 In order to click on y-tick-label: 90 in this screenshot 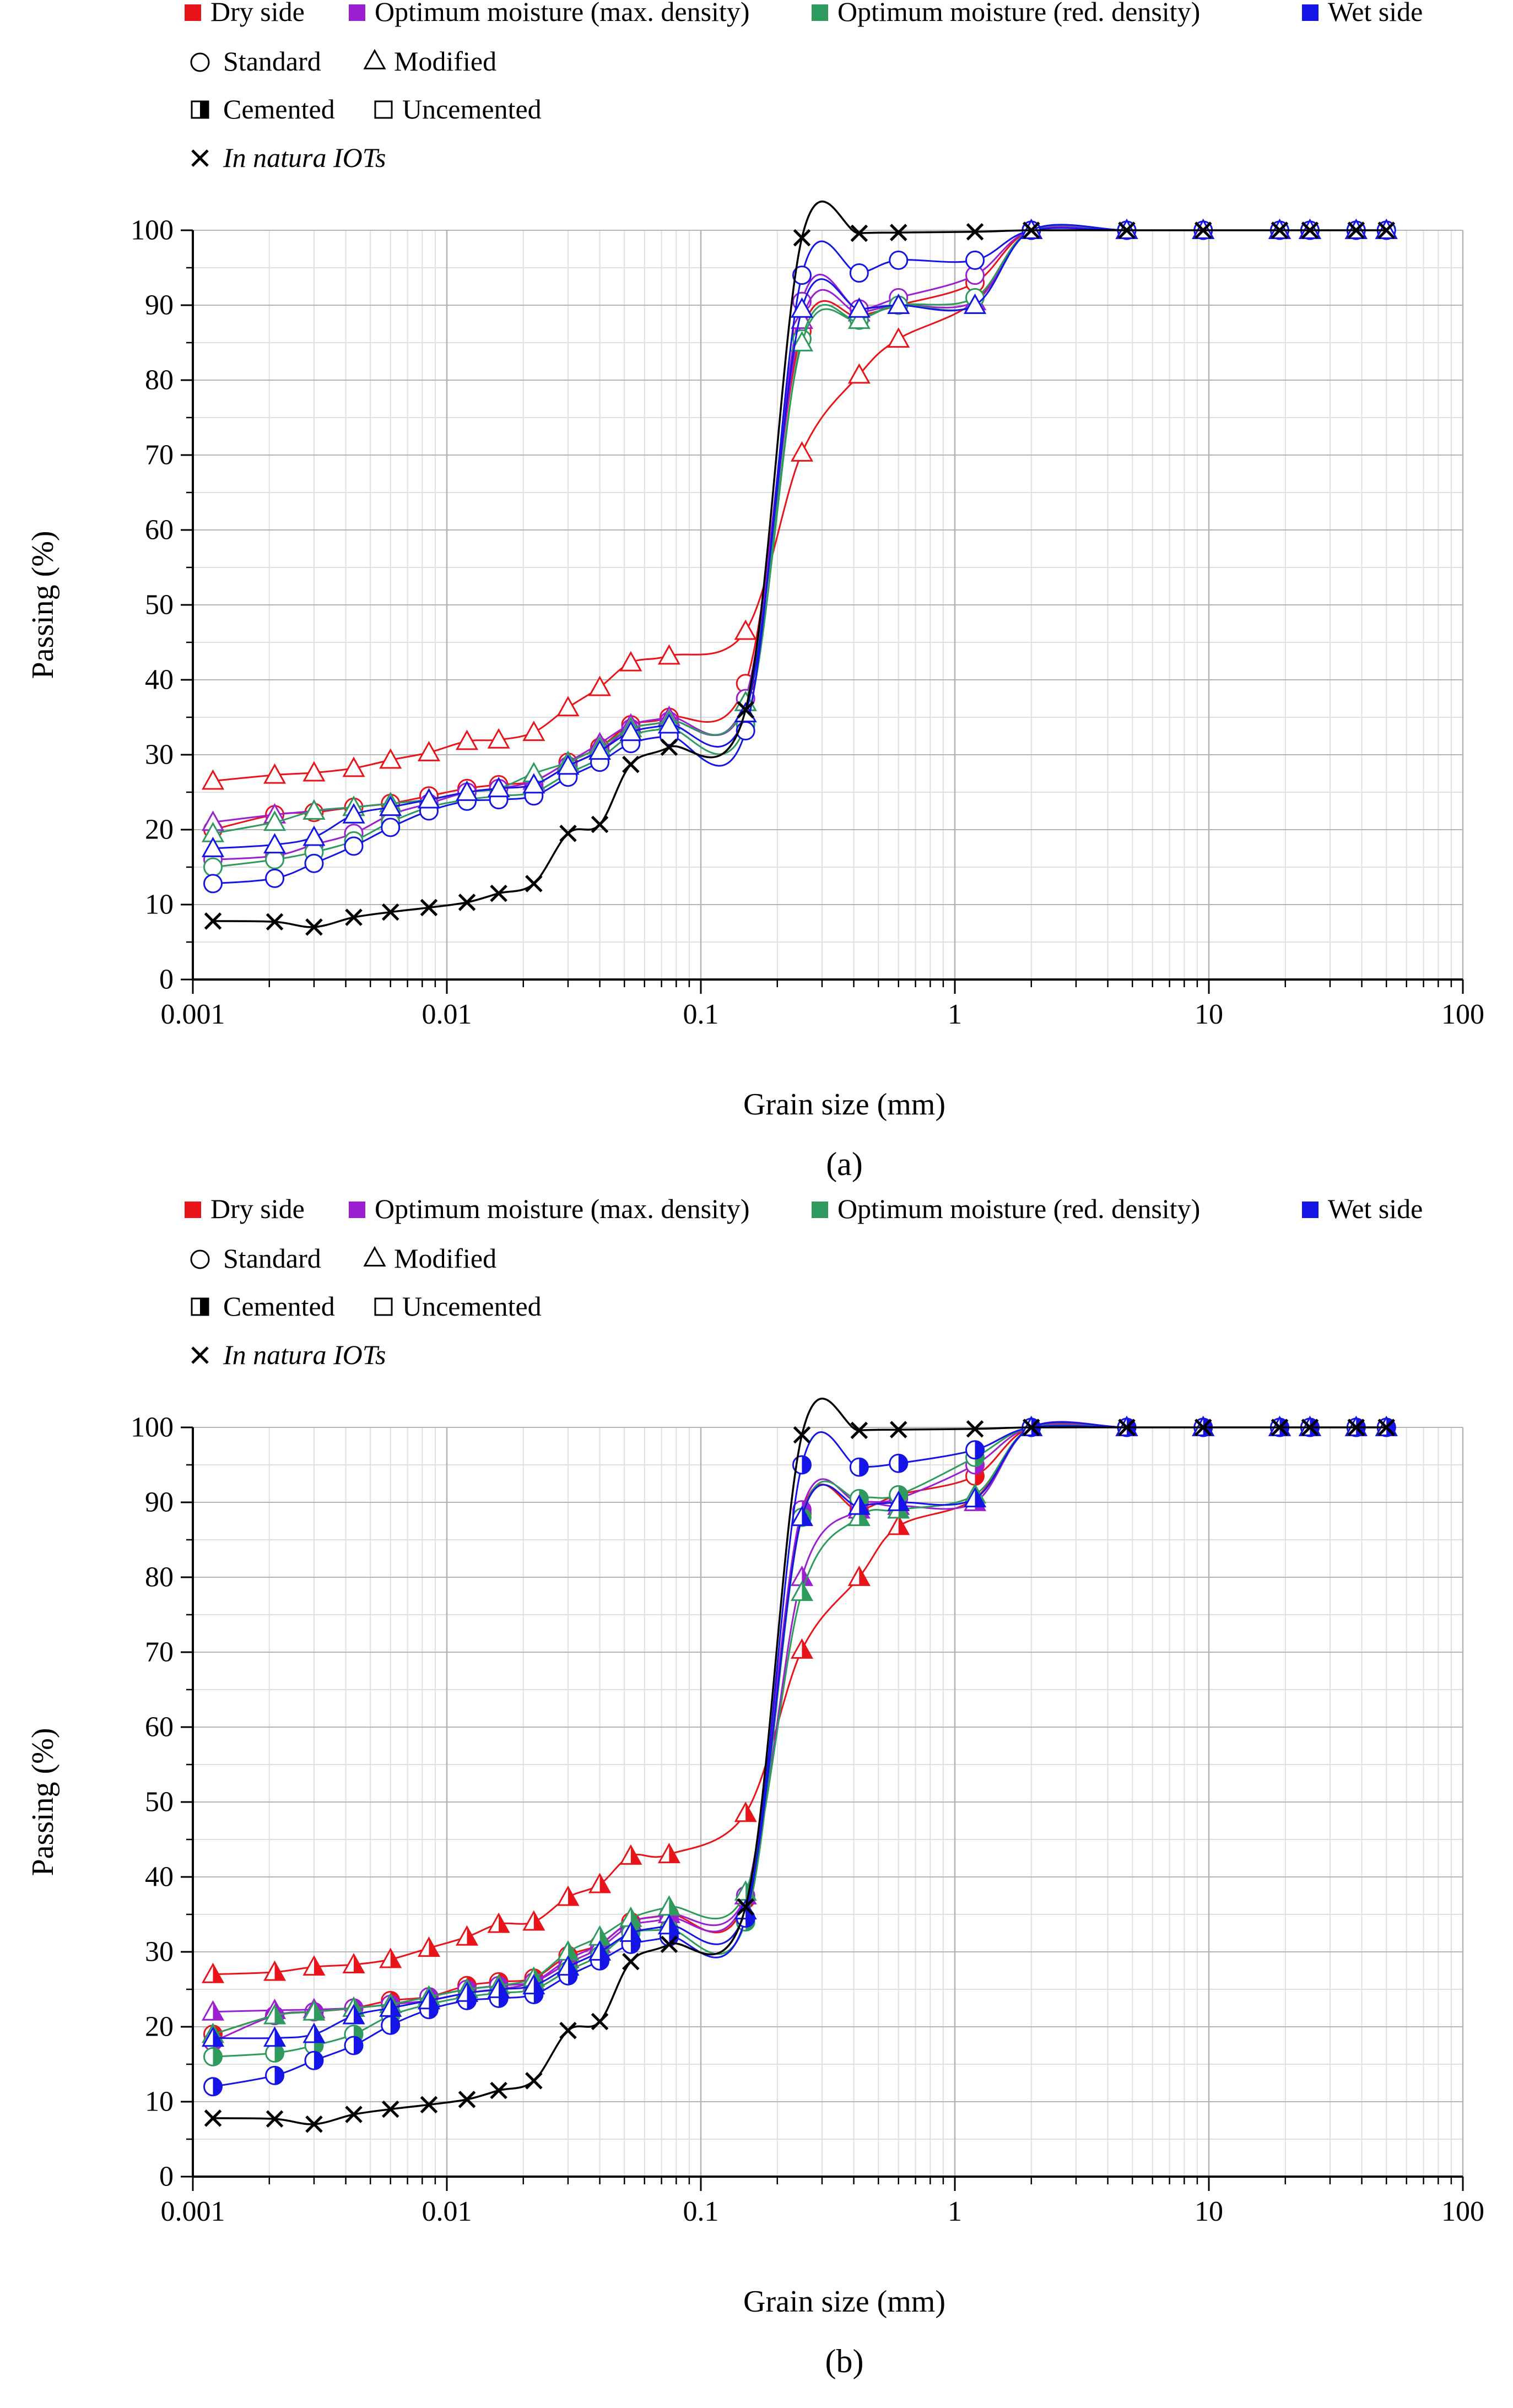, I will do `click(160, 1502)`.